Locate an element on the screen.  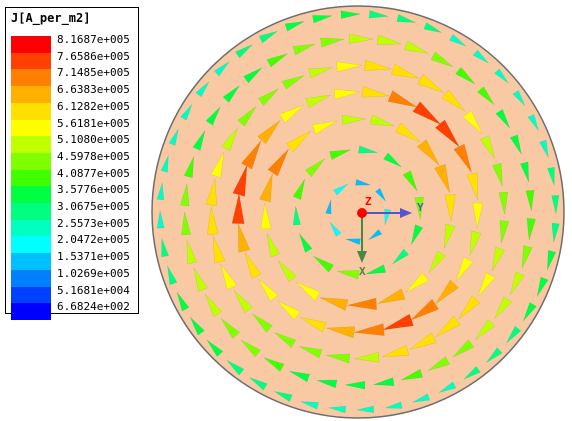
x-axis-label: X is located at coordinates (362, 271).